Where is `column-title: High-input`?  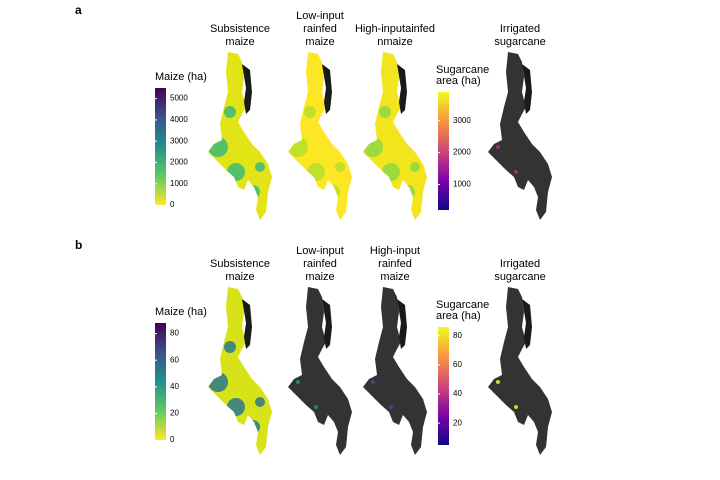
column-title: High-input is located at coordinates (395, 251).